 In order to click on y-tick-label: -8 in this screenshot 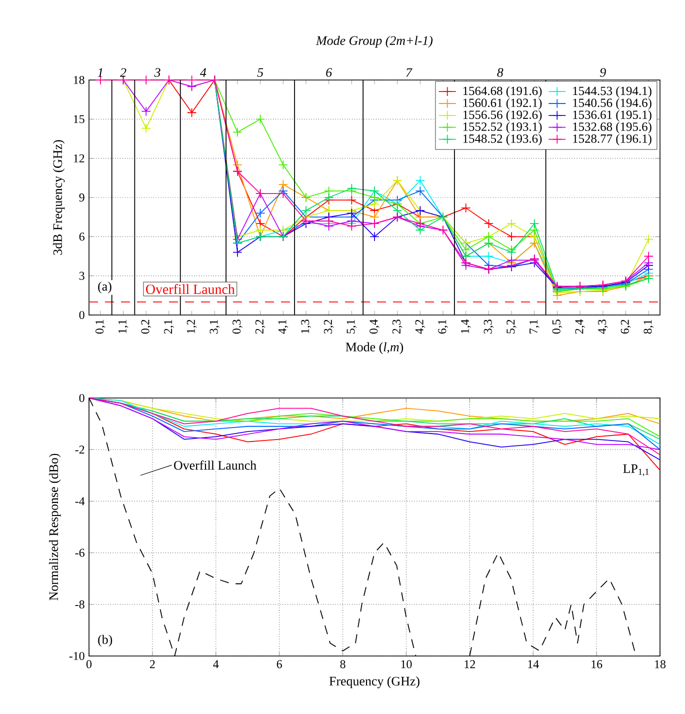, I will do `click(79, 604)`.